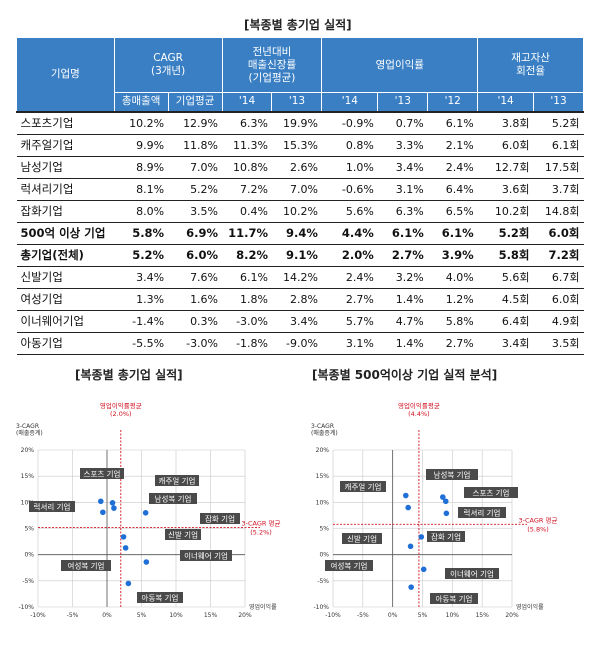 The width and height of the screenshot is (600, 656). What do you see at coordinates (65, 189) in the screenshot?
I see `company-name: 럭셔리기업` at bounding box center [65, 189].